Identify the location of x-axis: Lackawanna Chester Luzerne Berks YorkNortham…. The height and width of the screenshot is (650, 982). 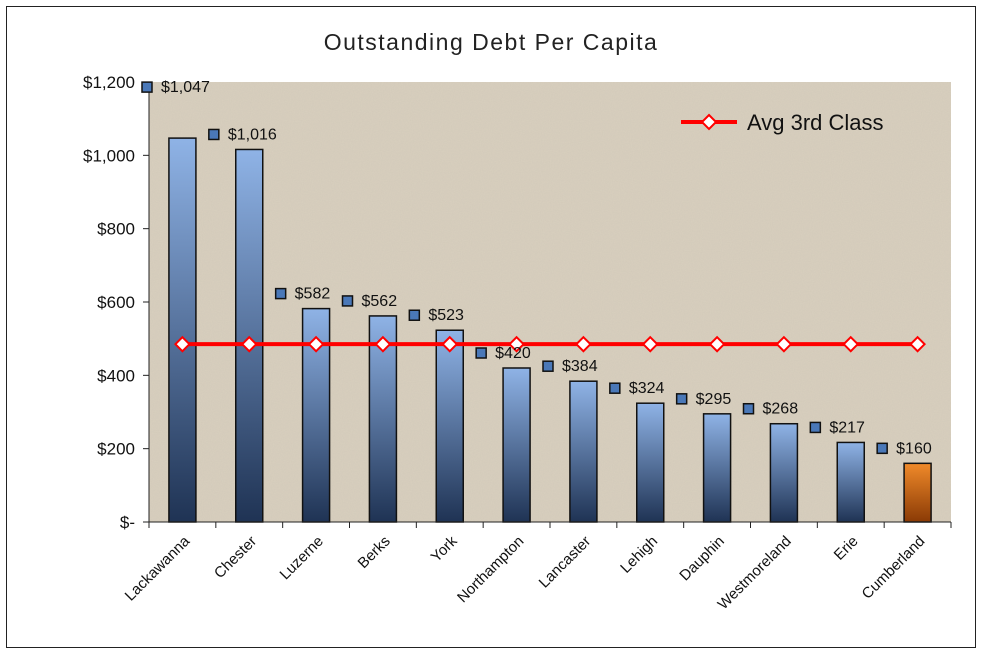
(537, 567).